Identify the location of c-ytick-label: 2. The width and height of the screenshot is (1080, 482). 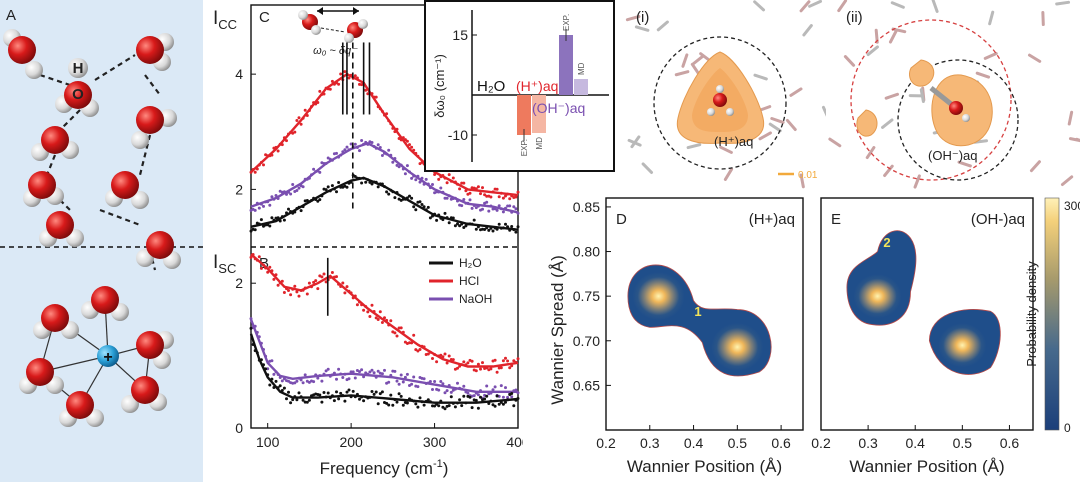
(239, 189).